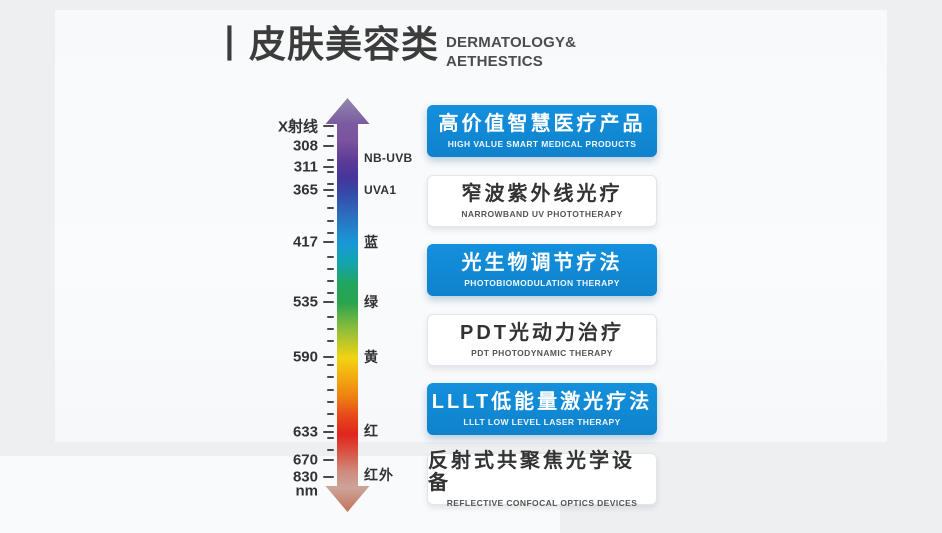 This screenshot has width=942, height=533. I want to click on double-arrow-shape, so click(347, 305).